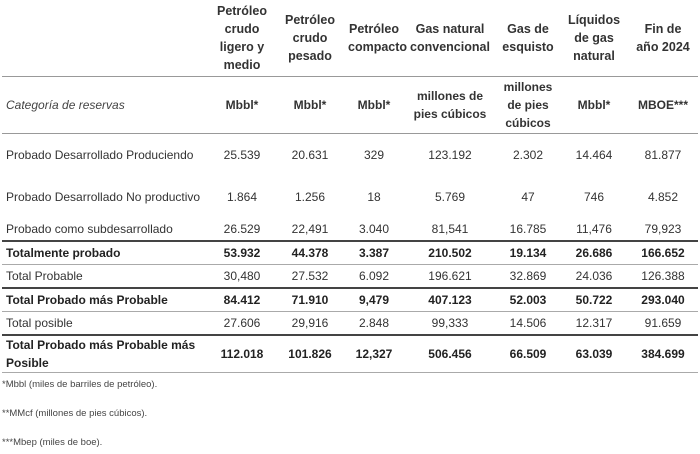  What do you see at coordinates (528, 276) in the screenshot?
I see `value-cell: 32.869` at bounding box center [528, 276].